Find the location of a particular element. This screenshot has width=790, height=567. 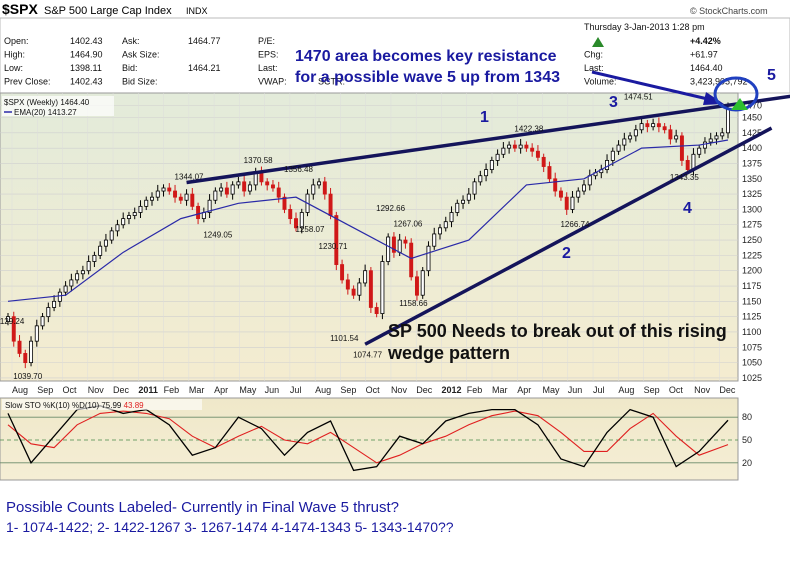

stochastic-grid is located at coordinates (369, 440).